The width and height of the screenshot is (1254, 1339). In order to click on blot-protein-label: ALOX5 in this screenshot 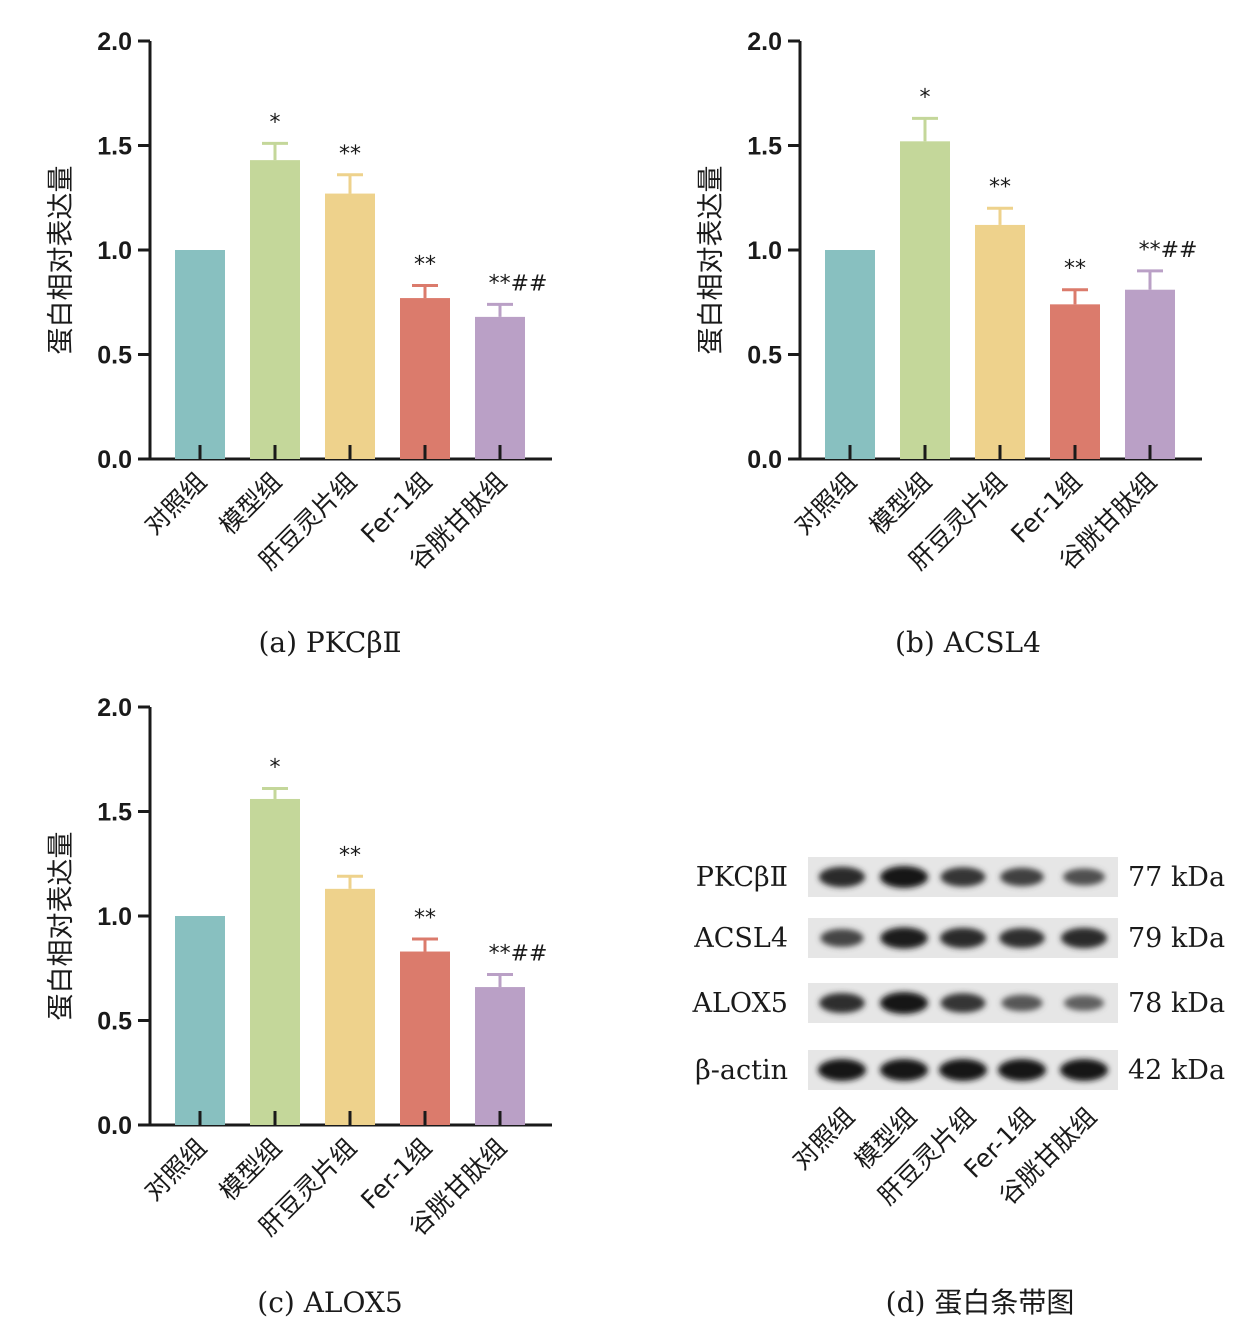, I will do `click(740, 1003)`.